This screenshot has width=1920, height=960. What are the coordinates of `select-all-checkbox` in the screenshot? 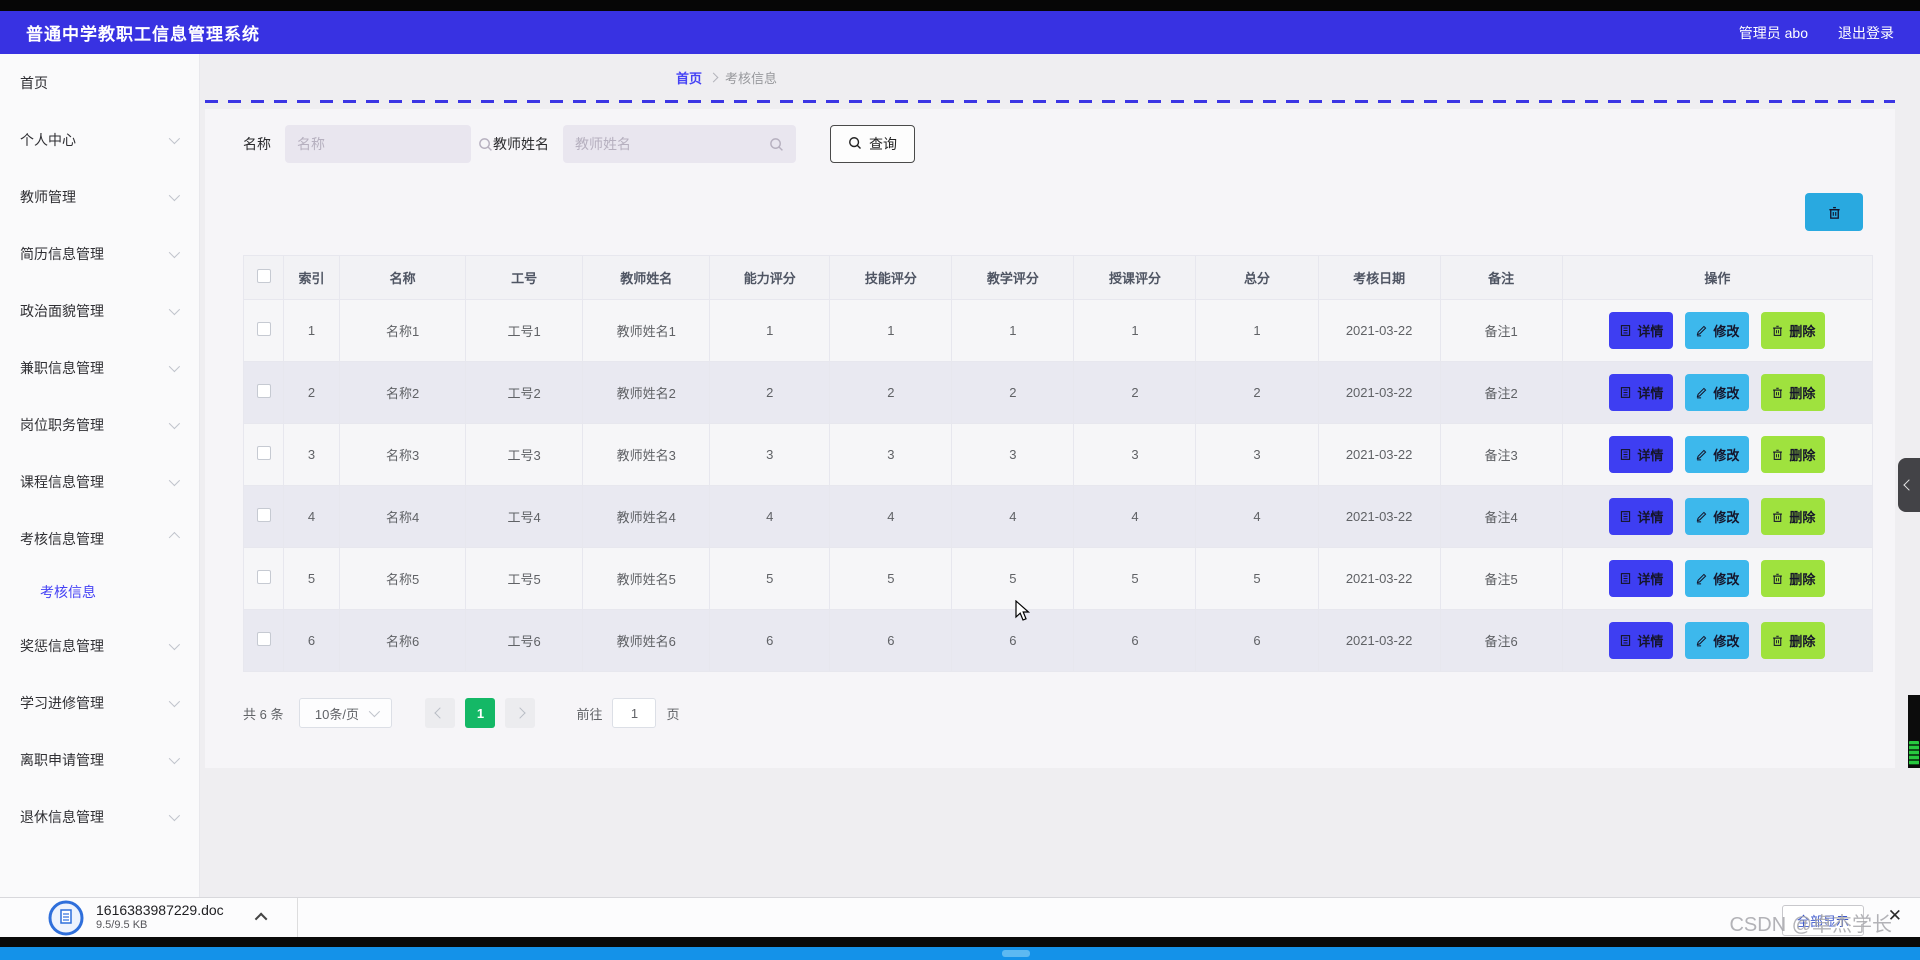 It's located at (263, 276).